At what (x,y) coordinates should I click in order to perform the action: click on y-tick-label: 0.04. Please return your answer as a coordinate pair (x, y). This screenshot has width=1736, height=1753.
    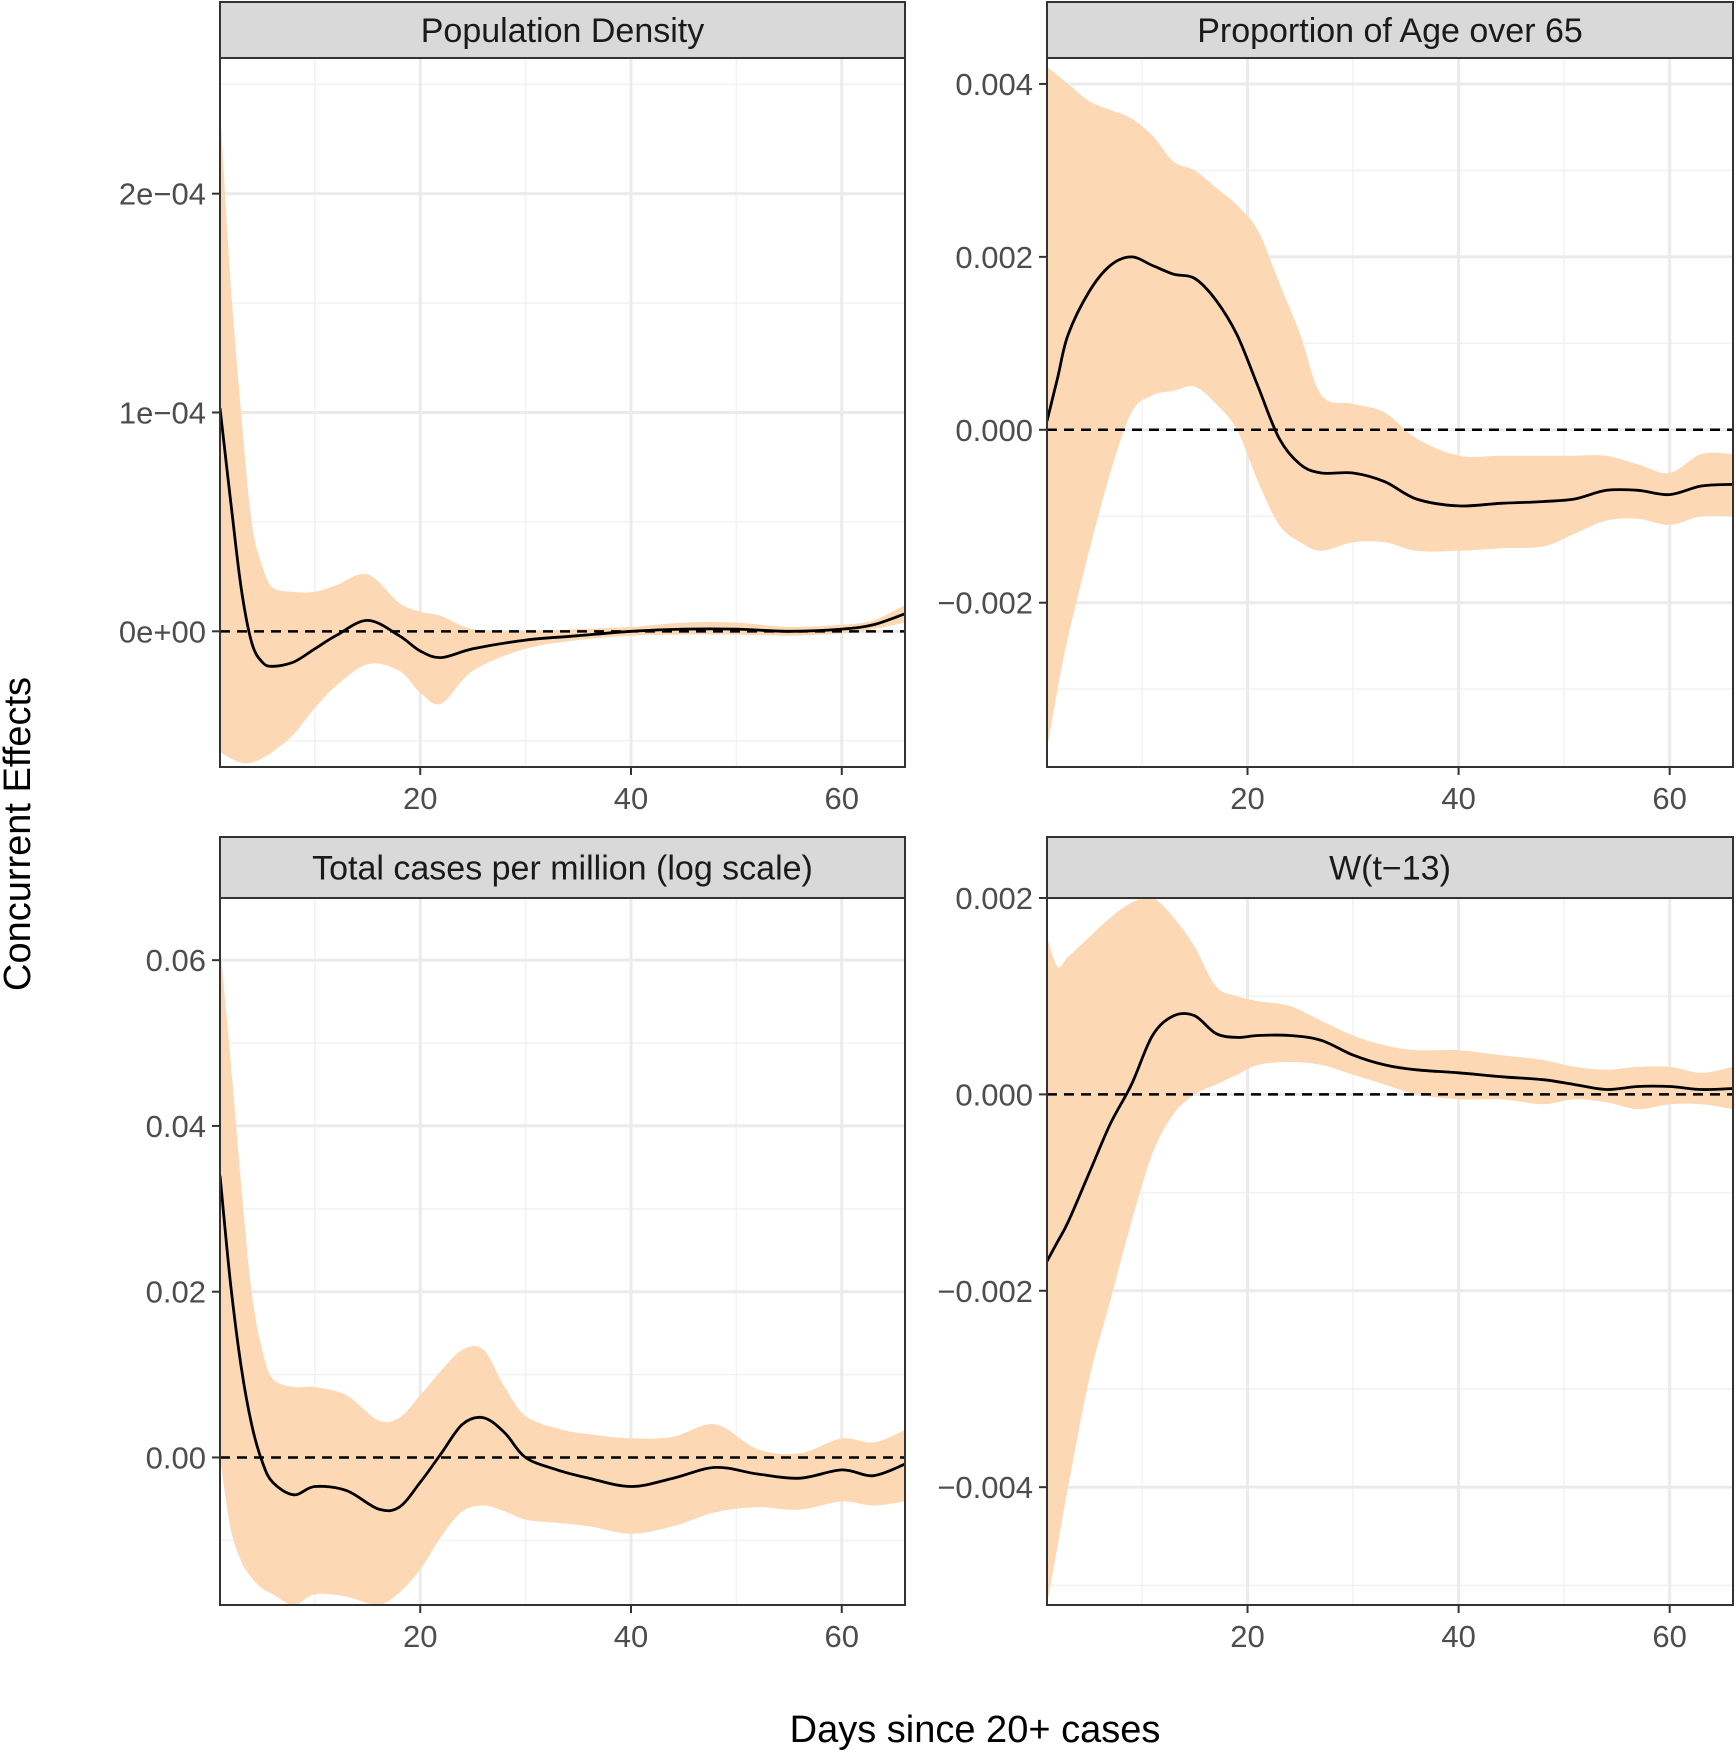
    Looking at the image, I should click on (176, 1126).